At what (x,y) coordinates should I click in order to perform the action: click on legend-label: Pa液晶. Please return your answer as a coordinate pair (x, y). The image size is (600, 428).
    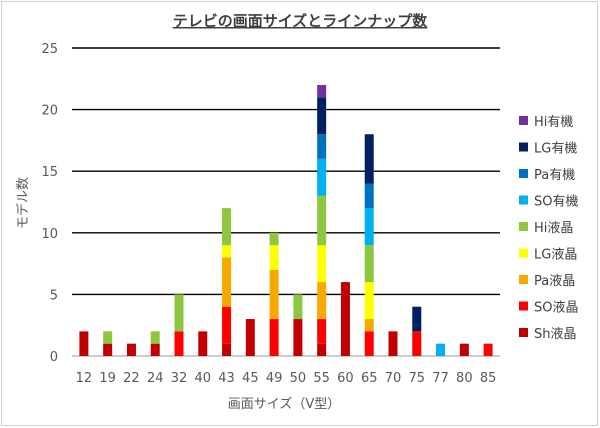
    Looking at the image, I should click on (554, 281).